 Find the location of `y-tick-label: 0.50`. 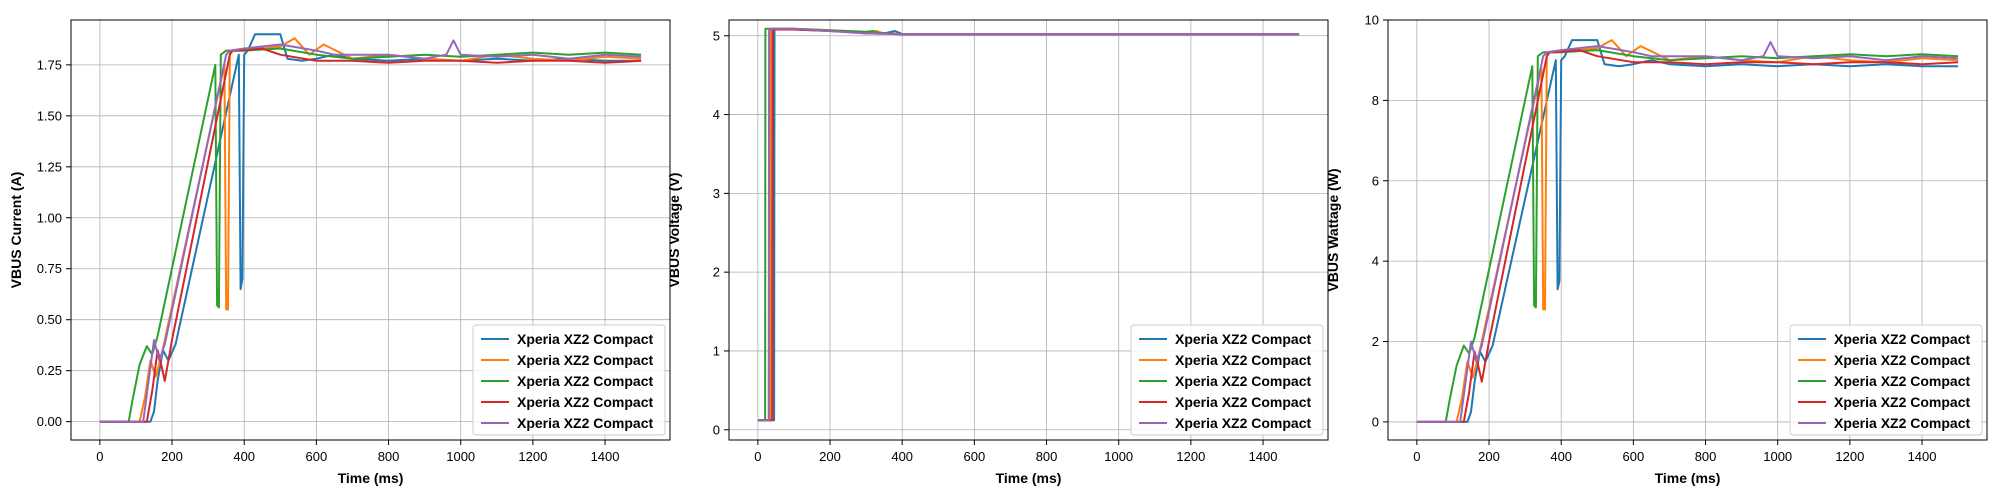

y-tick-label: 0.50 is located at coordinates (49, 319).